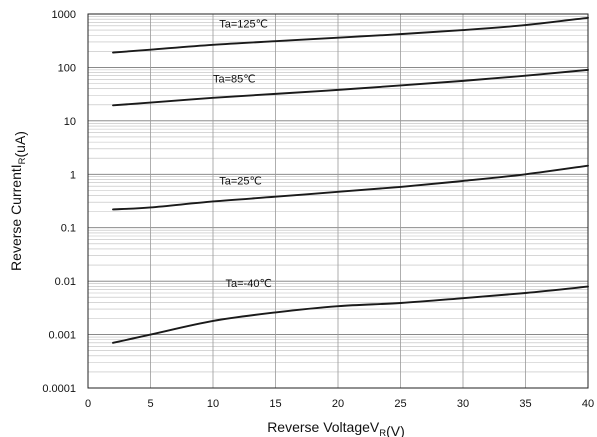  What do you see at coordinates (59, 389) in the screenshot?
I see `y-tick-label: 0.0001` at bounding box center [59, 389].